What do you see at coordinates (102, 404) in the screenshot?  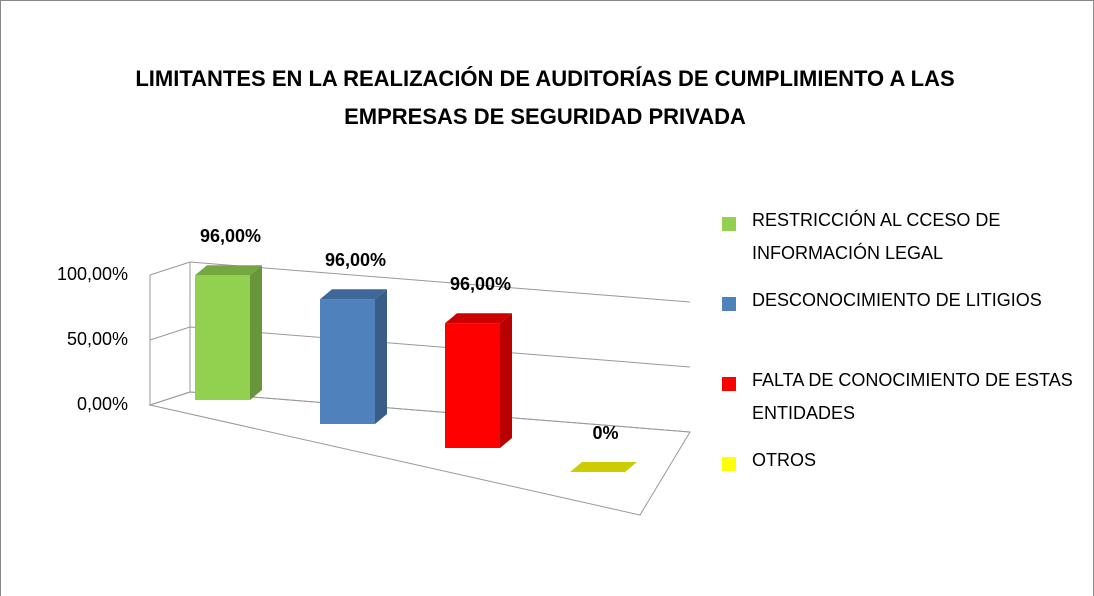 I see `y-tick-label: 0,00%` at bounding box center [102, 404].